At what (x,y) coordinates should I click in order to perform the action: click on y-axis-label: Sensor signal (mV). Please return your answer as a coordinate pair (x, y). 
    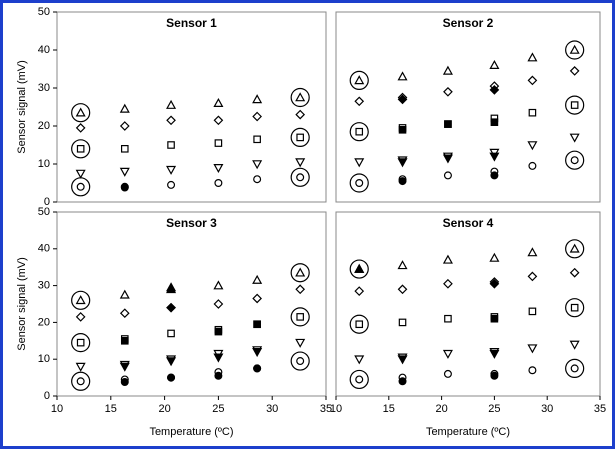
    Looking at the image, I should click on (22, 304).